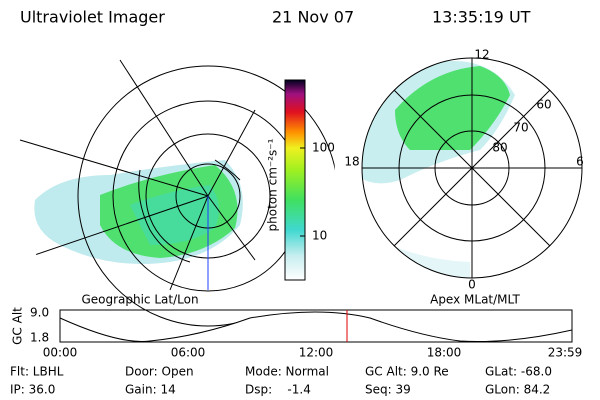 The width and height of the screenshot is (600, 400). What do you see at coordinates (313, 17) in the screenshot?
I see `date: 21 Nov 07` at bounding box center [313, 17].